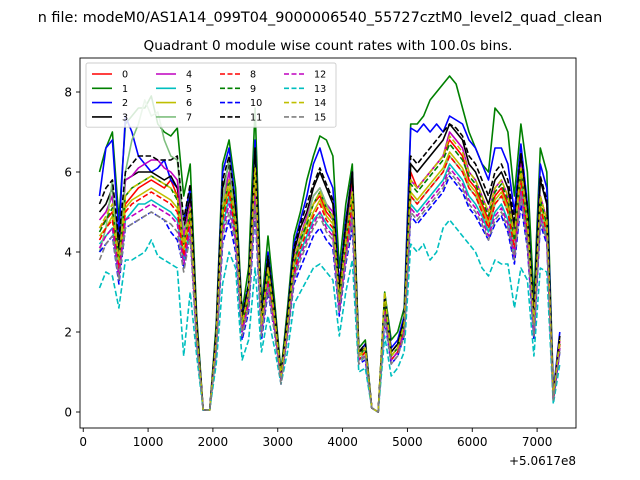 The image size is (640, 480). What do you see at coordinates (472, 442) in the screenshot?
I see `x-tick-label: 6000` at bounding box center [472, 442].